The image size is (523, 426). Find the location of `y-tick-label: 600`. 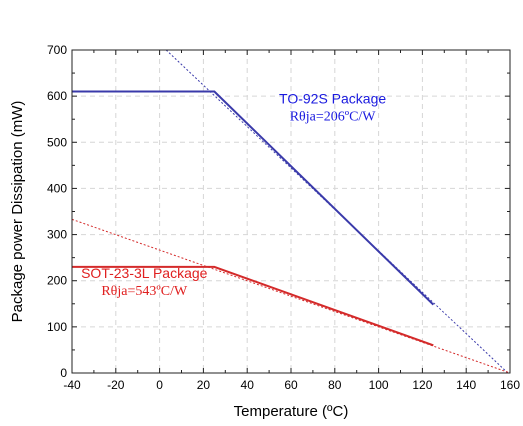

y-tick-label: 600 is located at coordinates (57, 96).